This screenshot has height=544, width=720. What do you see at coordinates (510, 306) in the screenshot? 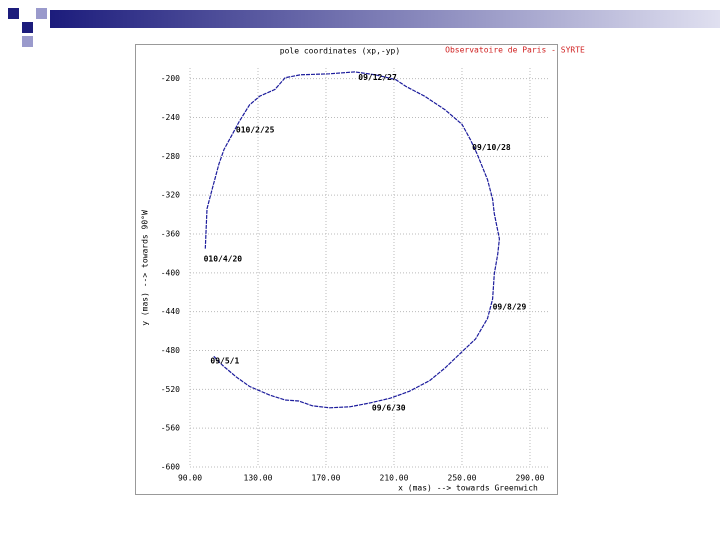
I see `date-annotation: 09/8/29` at bounding box center [510, 306].